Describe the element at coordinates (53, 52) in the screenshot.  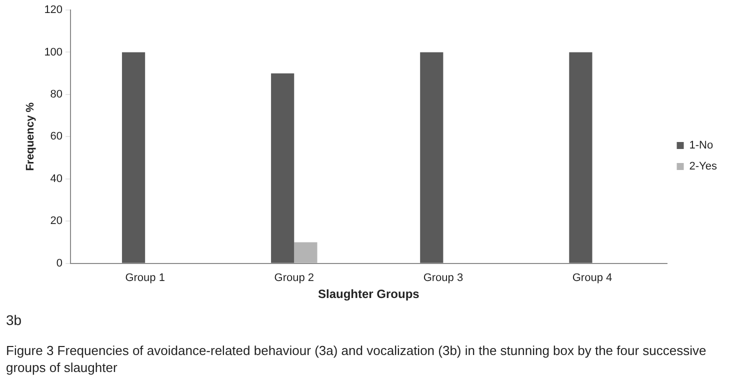
I see `y-tick-label: 100` at that location.